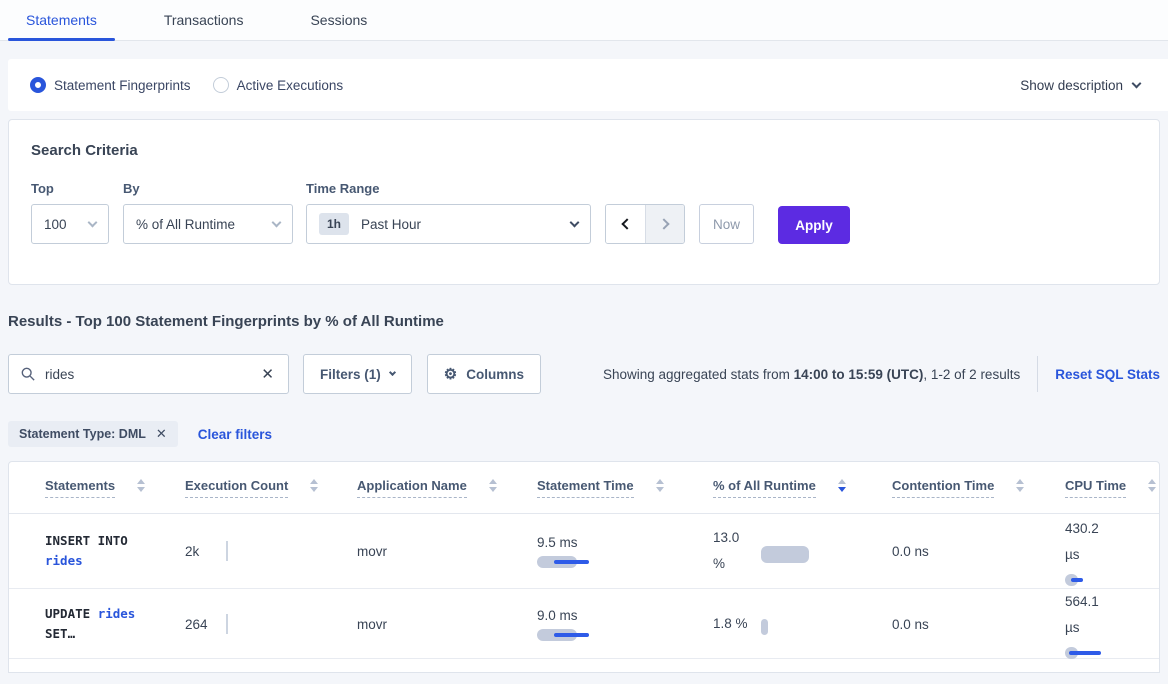  I want to click on tab-statements: Statements, so click(61, 20).